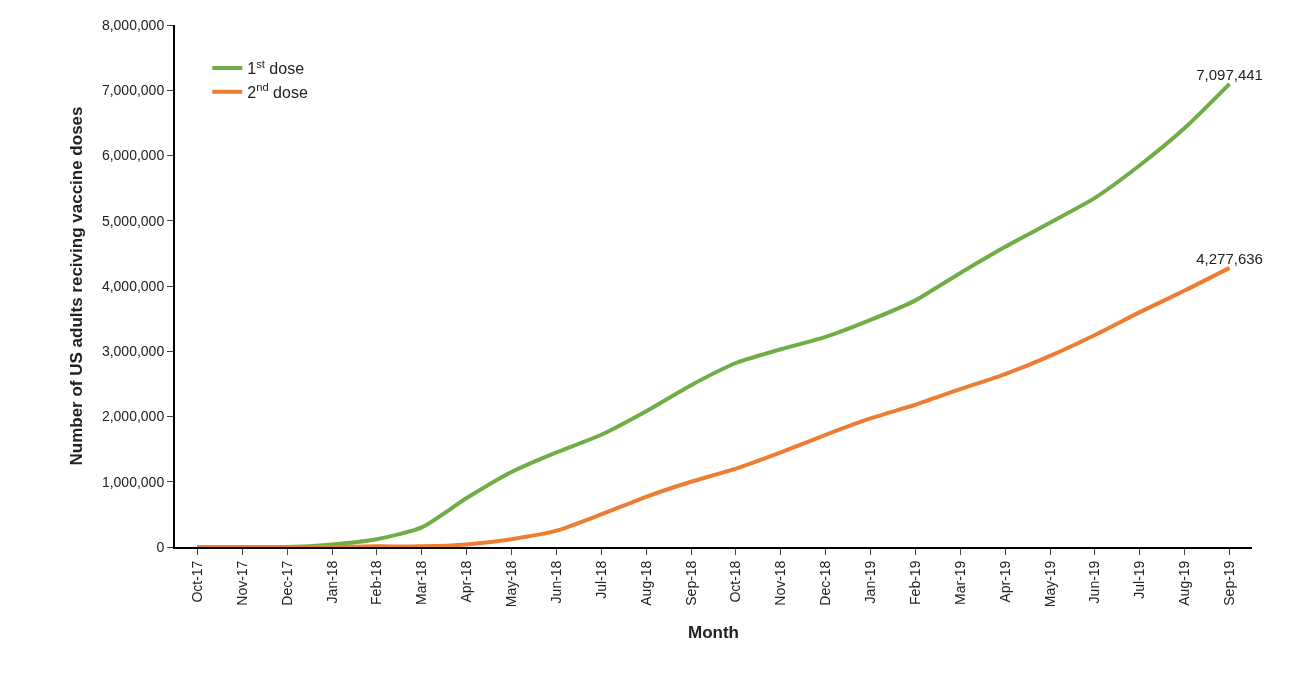  I want to click on y-tick-label: 5,000,000, so click(133, 220).